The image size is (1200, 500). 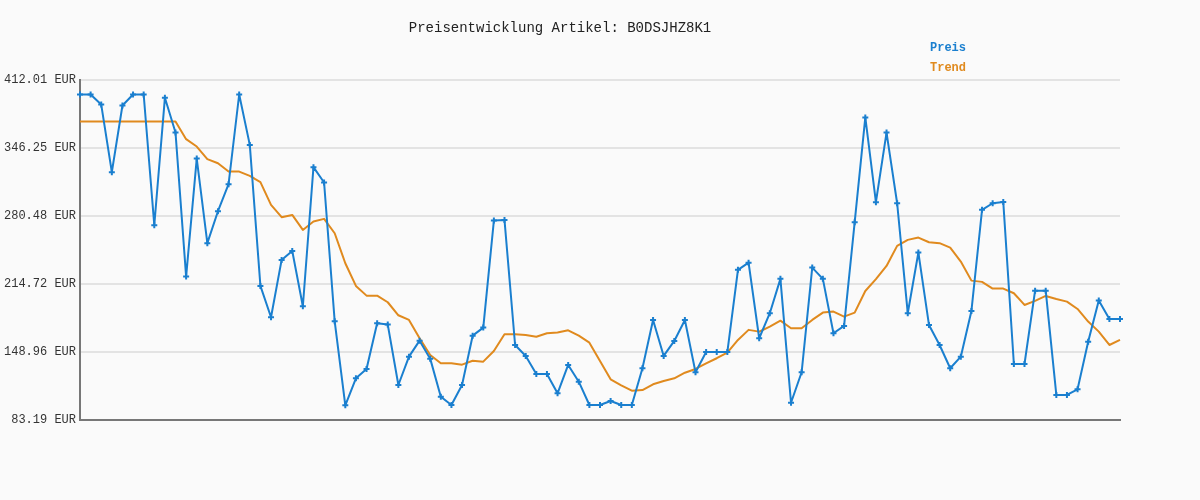 What do you see at coordinates (39, 352) in the screenshot?
I see `y-tick-label: 148.96 EUR` at bounding box center [39, 352].